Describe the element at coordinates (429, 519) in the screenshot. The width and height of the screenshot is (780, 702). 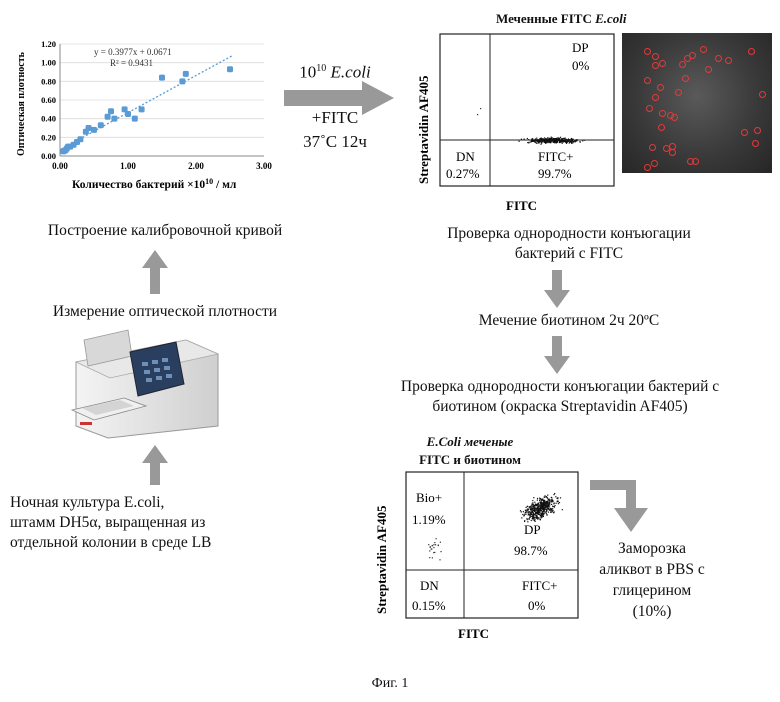
I see `flow2-bio-value: 1.19%` at that location.